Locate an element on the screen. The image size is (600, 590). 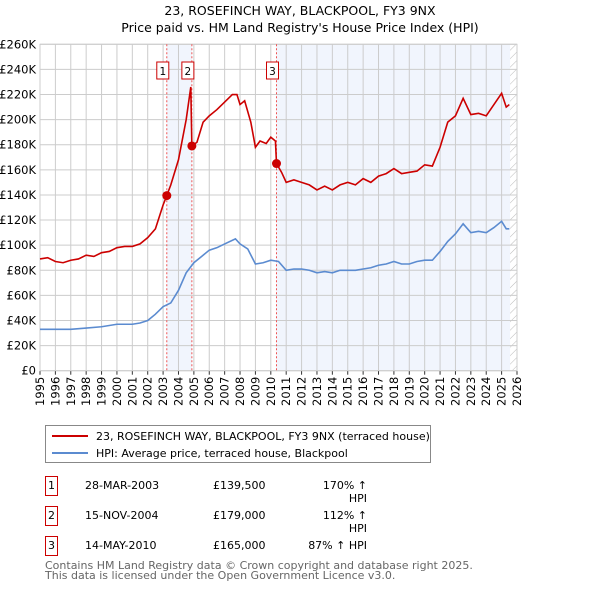
sale-label-text: 1 is located at coordinates (162, 72).